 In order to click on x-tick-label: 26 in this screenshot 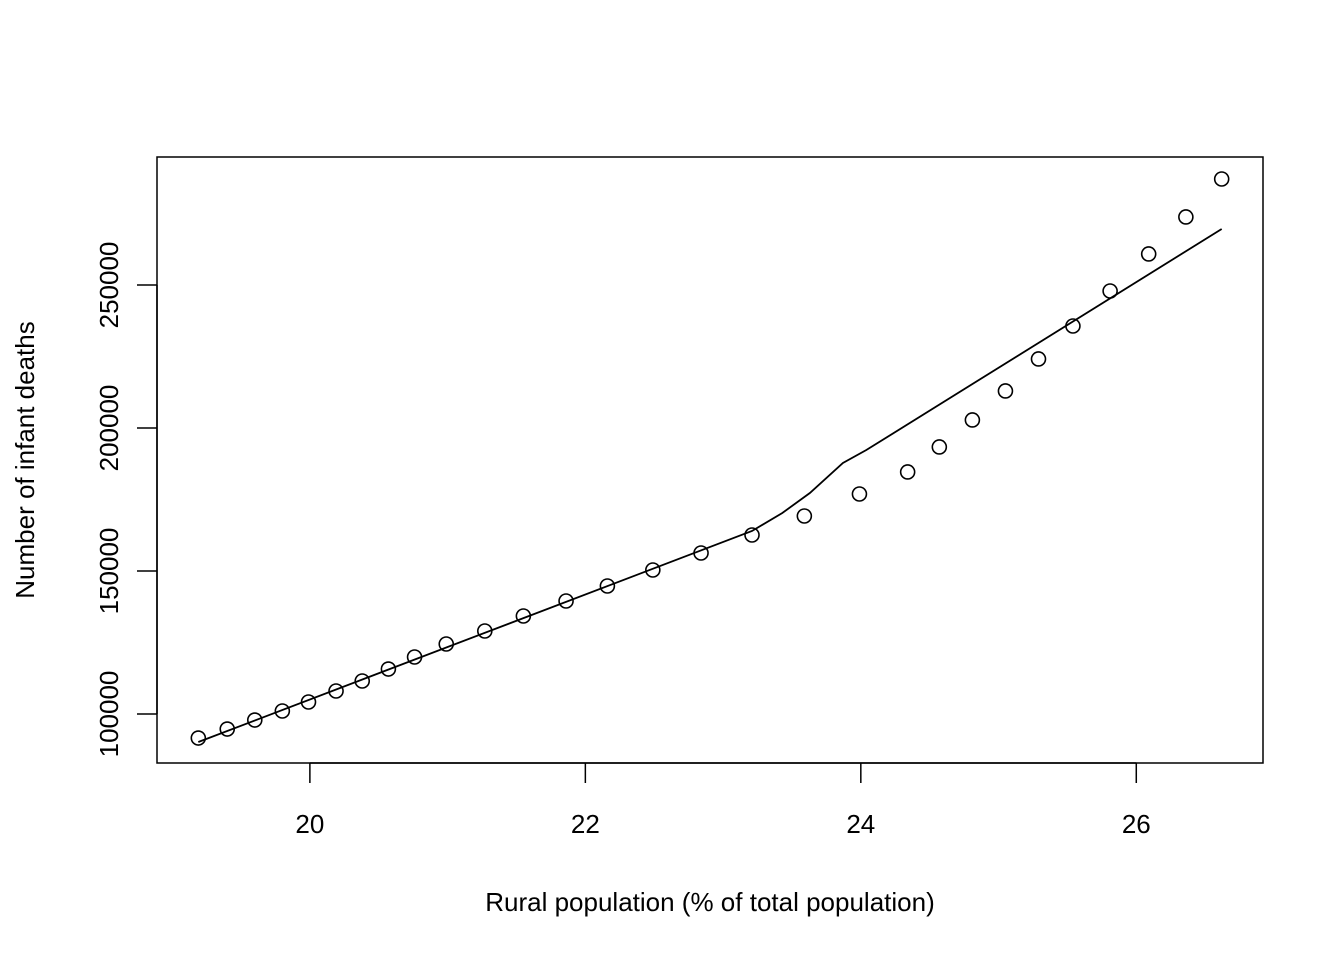, I will do `click(1136, 824)`.